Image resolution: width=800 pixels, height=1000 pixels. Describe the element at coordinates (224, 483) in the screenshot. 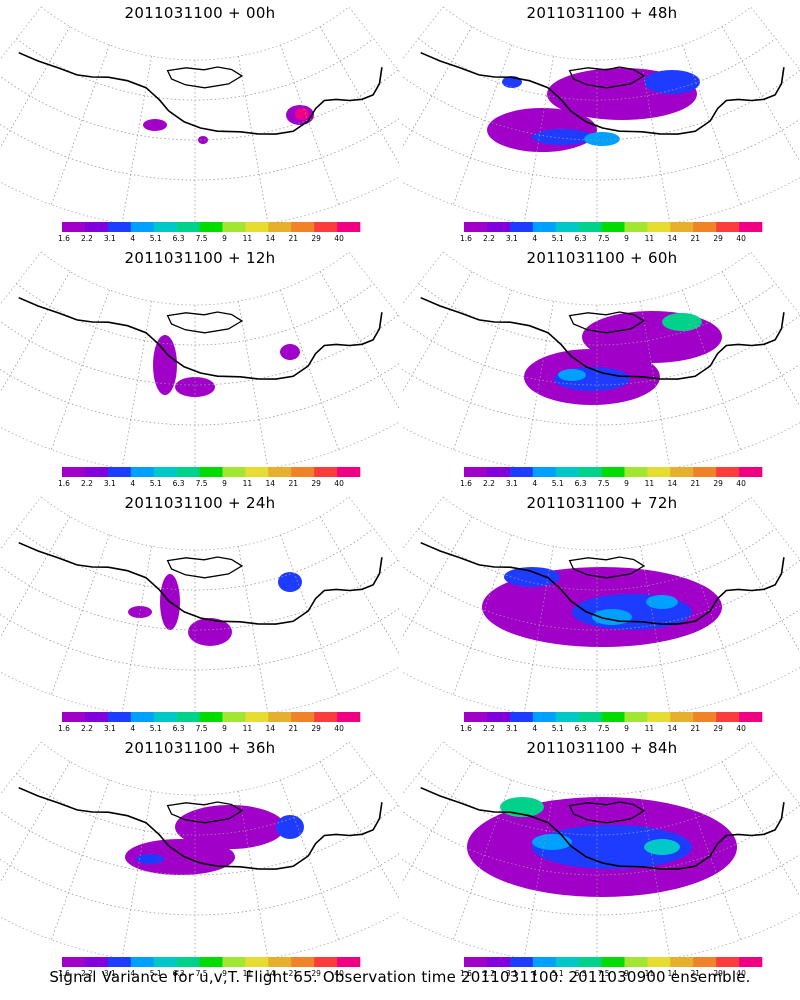

I see `colorbar-label: 9` at that location.